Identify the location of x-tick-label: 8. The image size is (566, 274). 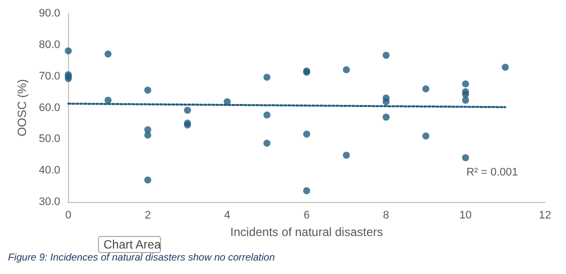
(386, 216).